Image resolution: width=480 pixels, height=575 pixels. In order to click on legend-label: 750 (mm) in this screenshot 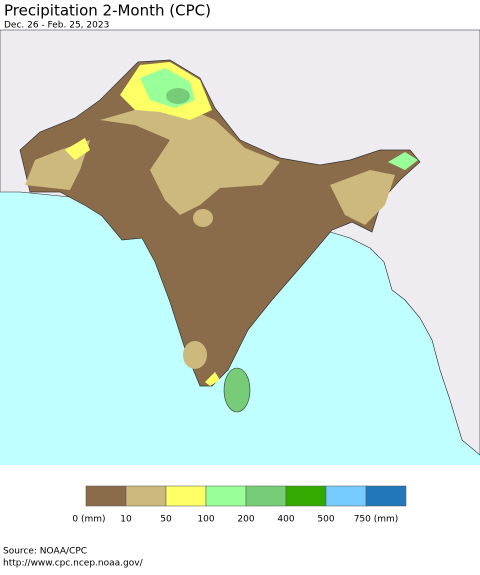, I will do `click(376, 520)`.